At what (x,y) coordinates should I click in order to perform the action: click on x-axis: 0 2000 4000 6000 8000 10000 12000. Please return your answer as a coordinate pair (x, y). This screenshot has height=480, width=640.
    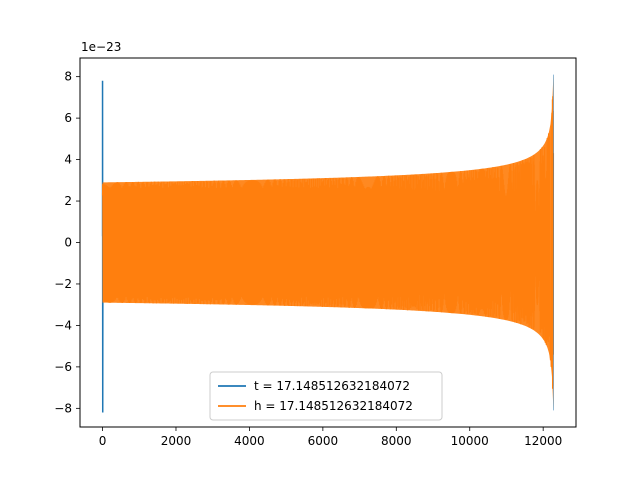
    Looking at the image, I should click on (330, 437).